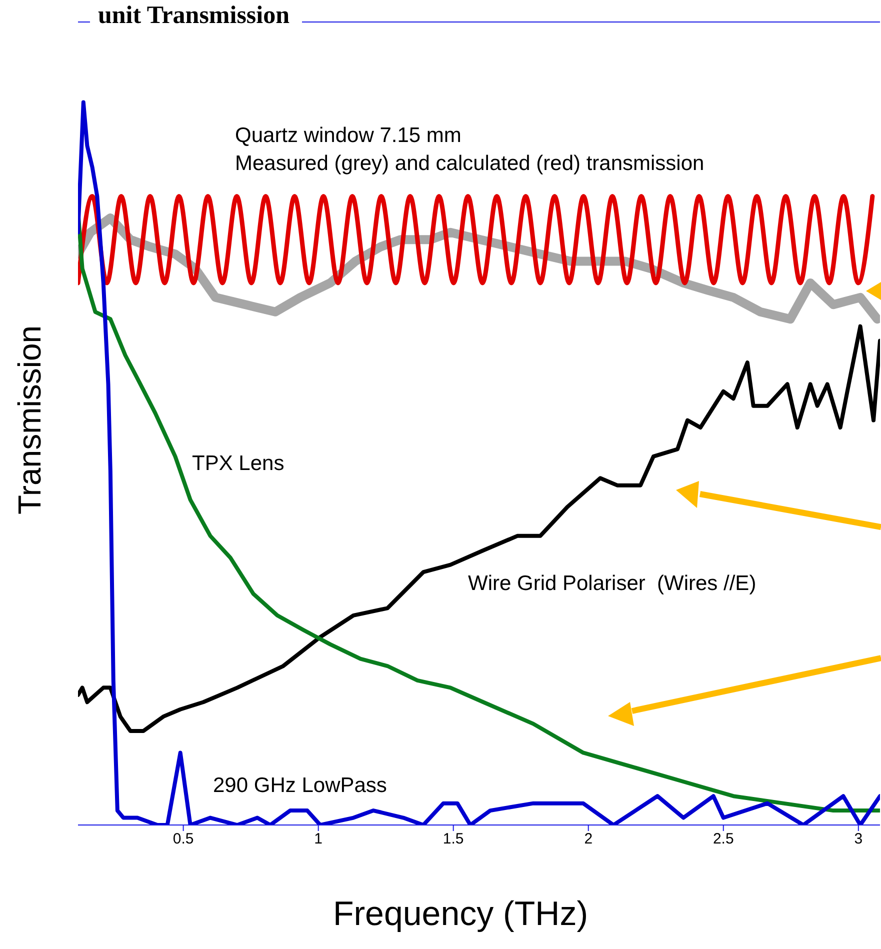 This screenshot has width=881, height=949. Describe the element at coordinates (196, 16) in the screenshot. I see `chart-title: unit Transmission` at that location.